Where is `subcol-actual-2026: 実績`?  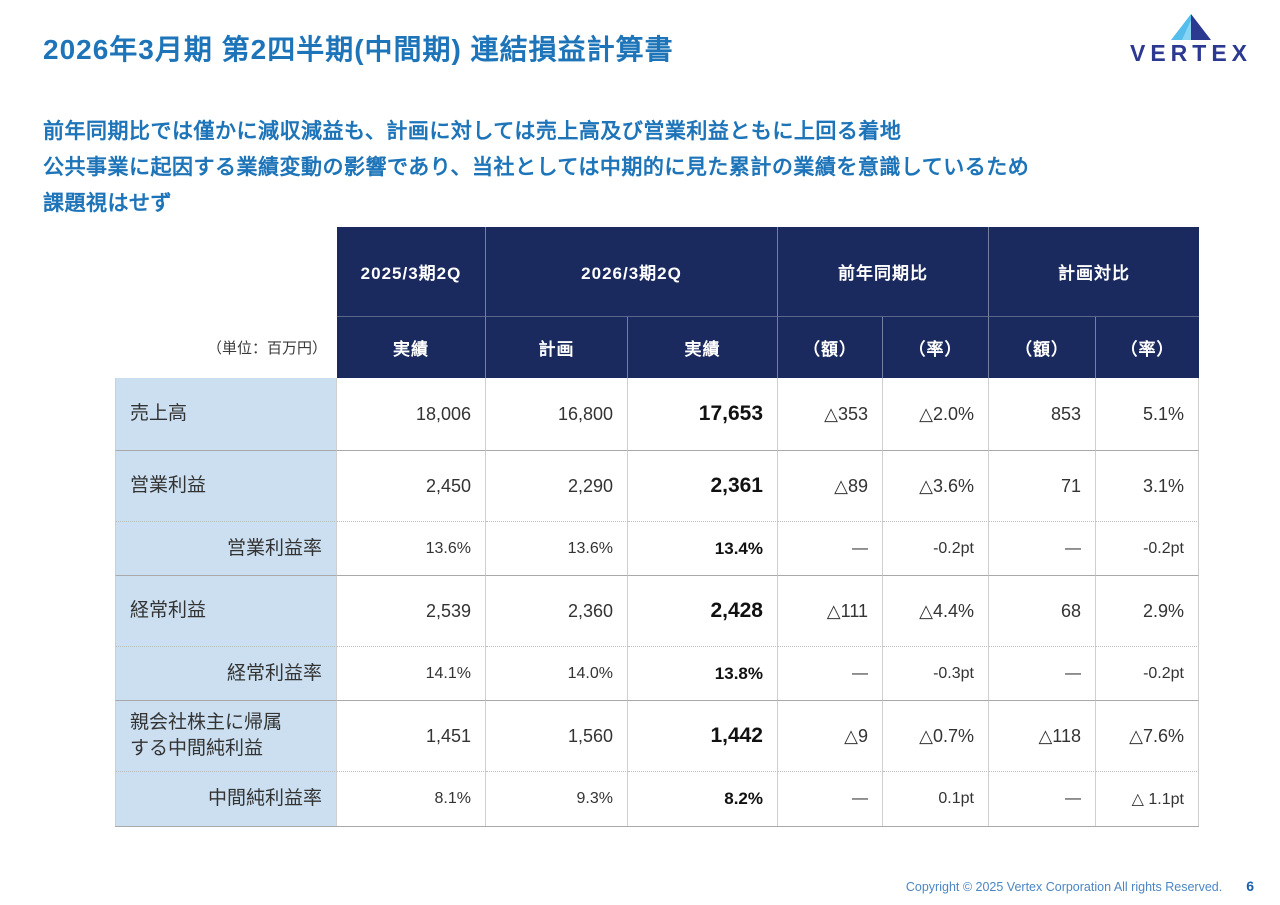 subcol-actual-2026: 実績 is located at coordinates (703, 347).